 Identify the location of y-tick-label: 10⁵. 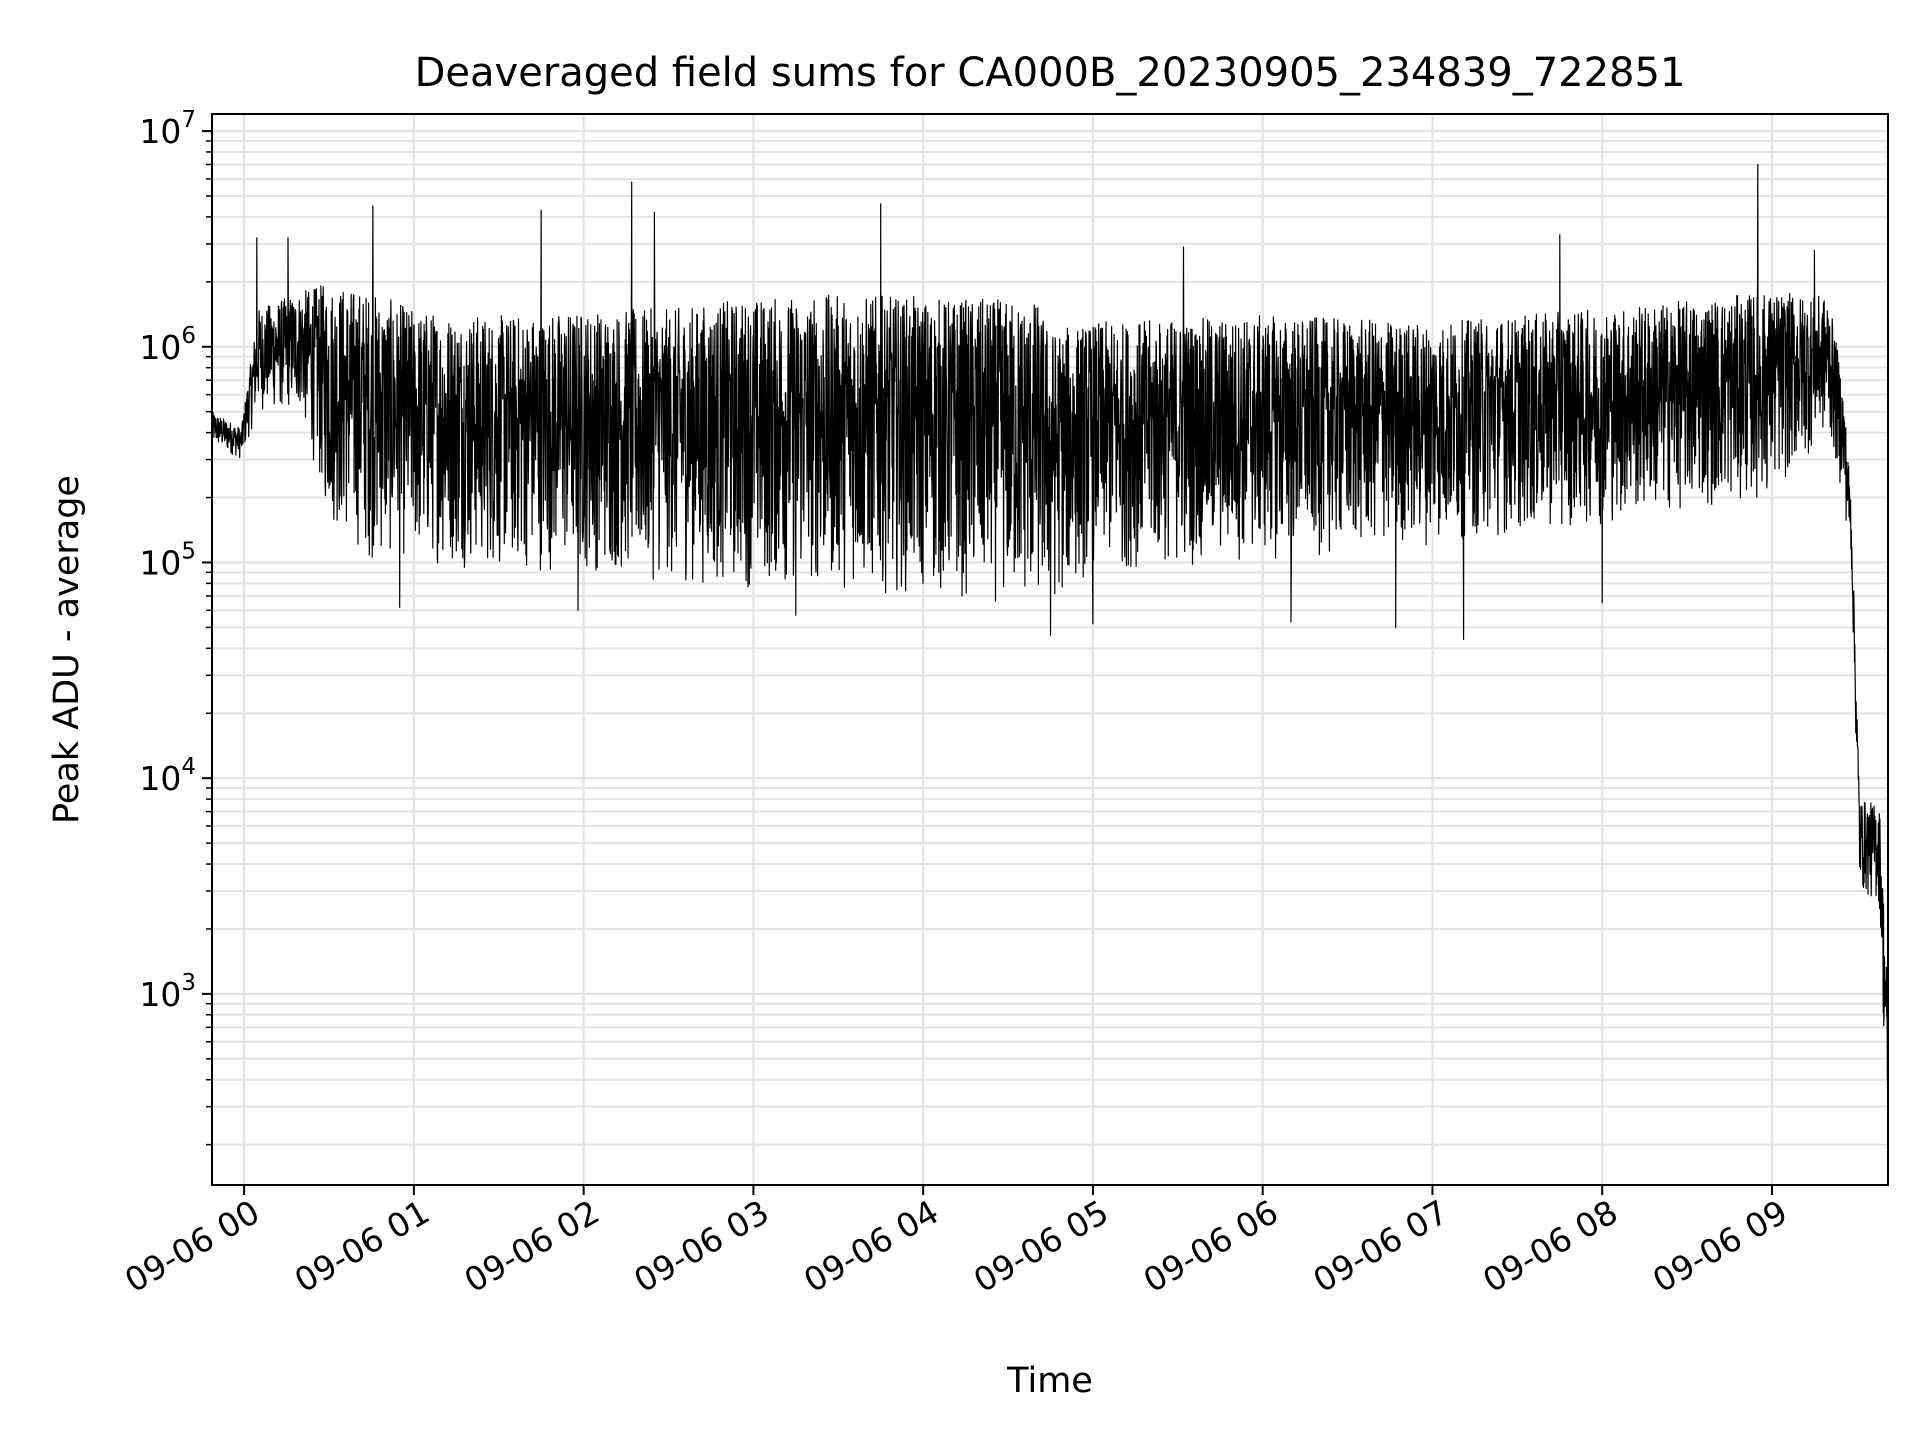
(167, 560).